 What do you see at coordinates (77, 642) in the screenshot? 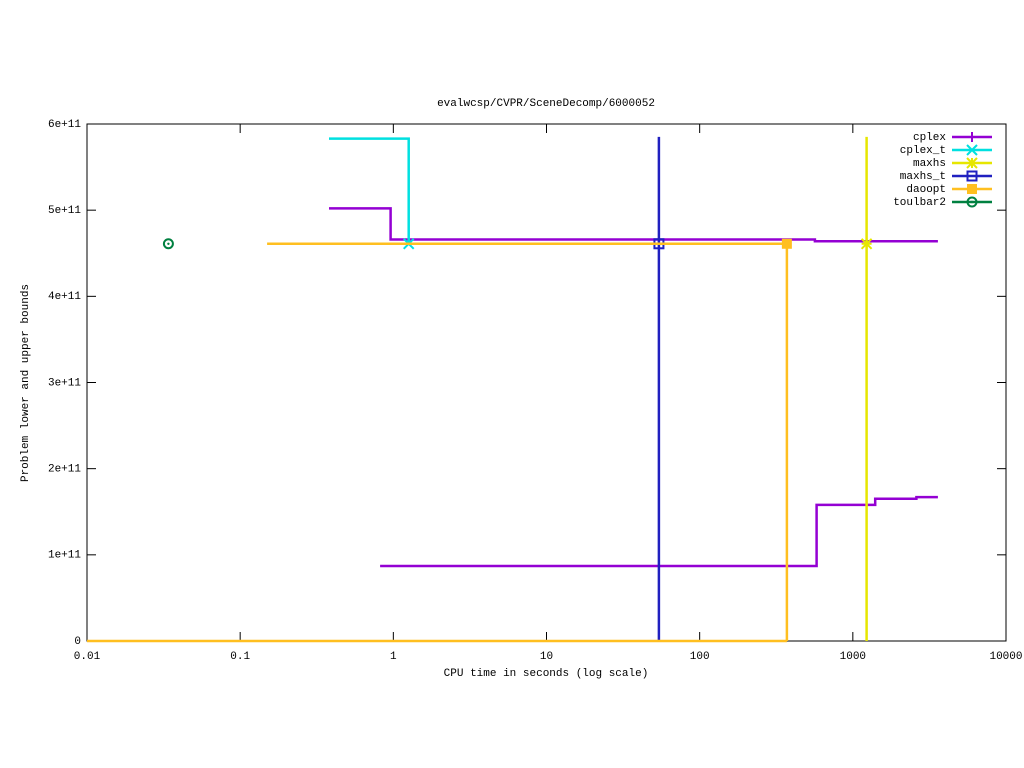
I see `y-tick-label: 0` at bounding box center [77, 642].